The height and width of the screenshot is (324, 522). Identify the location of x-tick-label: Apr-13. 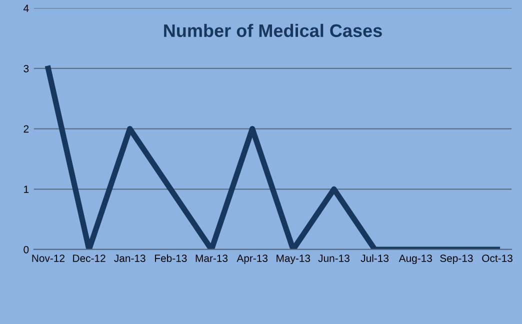
(252, 259).